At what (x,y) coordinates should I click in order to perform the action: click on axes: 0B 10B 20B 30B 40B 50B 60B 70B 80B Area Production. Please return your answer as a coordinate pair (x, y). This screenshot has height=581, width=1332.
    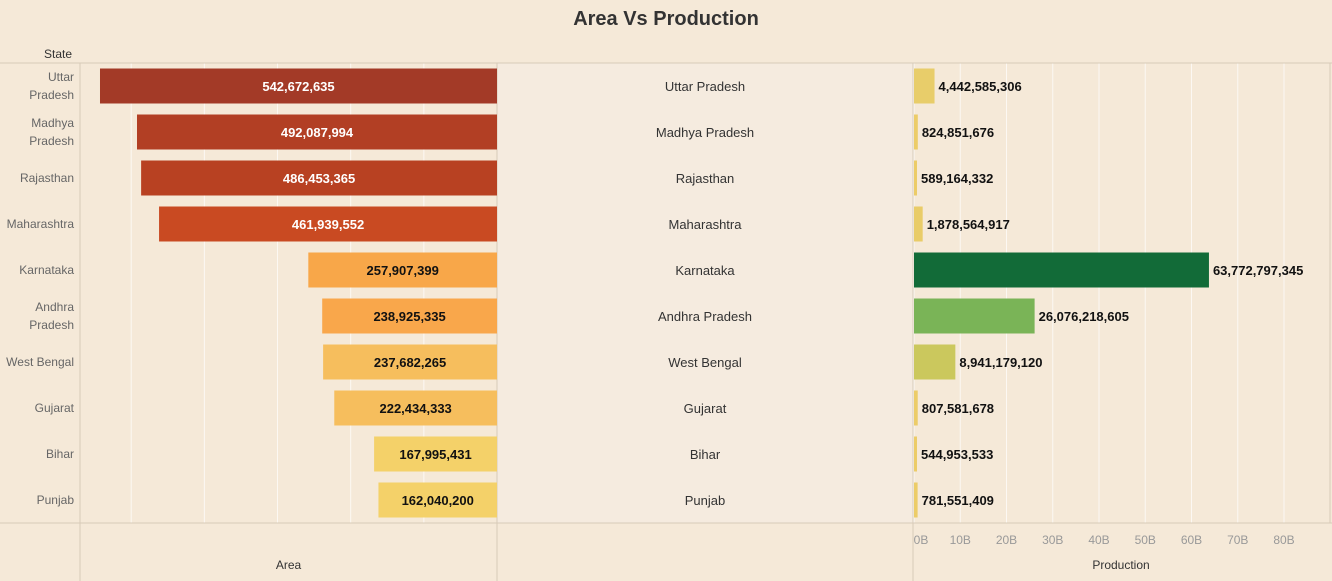
    Looking at the image, I should click on (785, 552).